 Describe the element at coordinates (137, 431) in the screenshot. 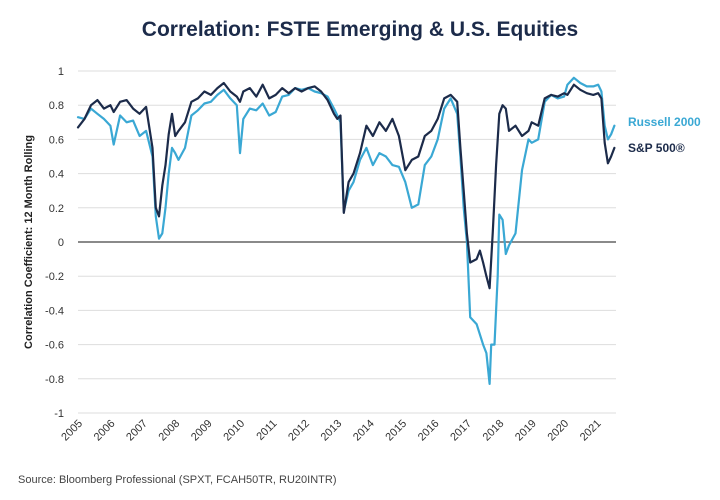

I see `x-tick-label: 2007` at that location.